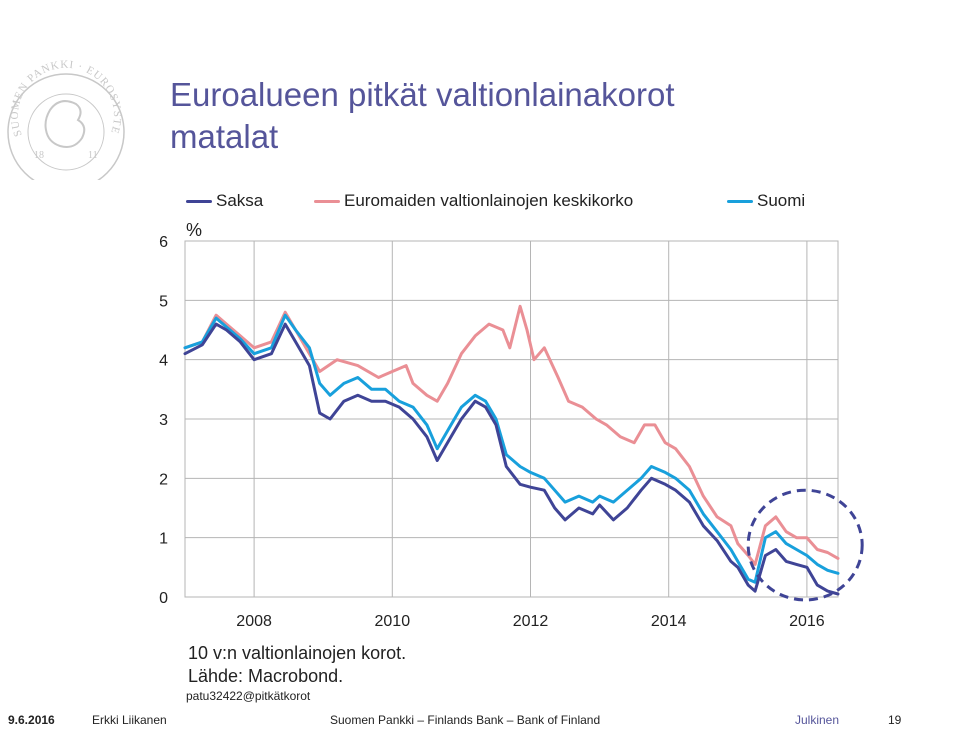 The height and width of the screenshot is (756, 960). Describe the element at coordinates (93, 155) in the screenshot. I see `logo-year-right: 11` at that location.